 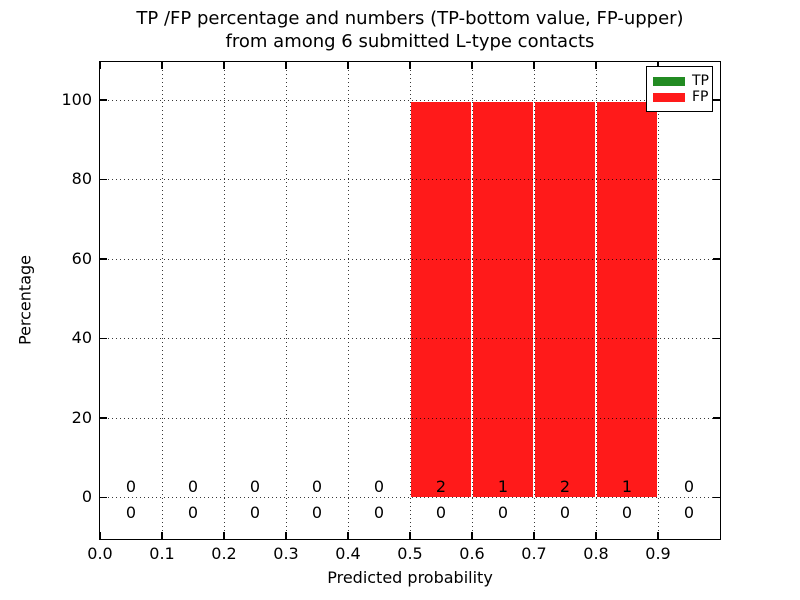 I want to click on legend-item-fp: FP, so click(x=681, y=97).